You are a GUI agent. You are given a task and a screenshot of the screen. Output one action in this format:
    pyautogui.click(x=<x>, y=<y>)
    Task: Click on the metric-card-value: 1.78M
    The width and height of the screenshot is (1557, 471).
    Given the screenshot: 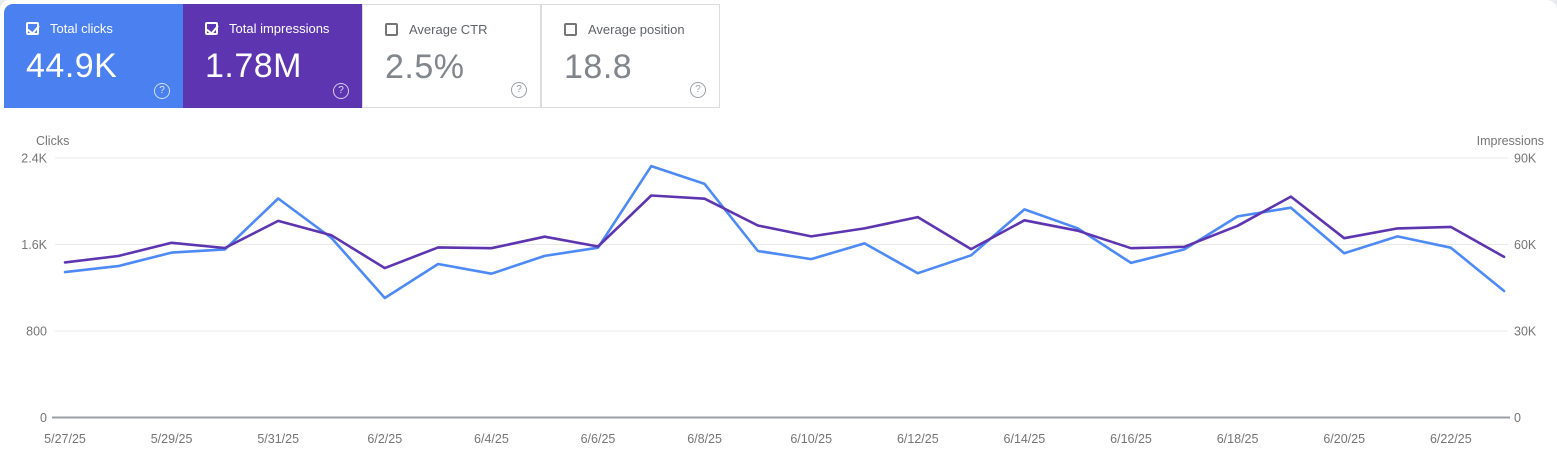 What is the action you would take?
    pyautogui.click(x=253, y=66)
    